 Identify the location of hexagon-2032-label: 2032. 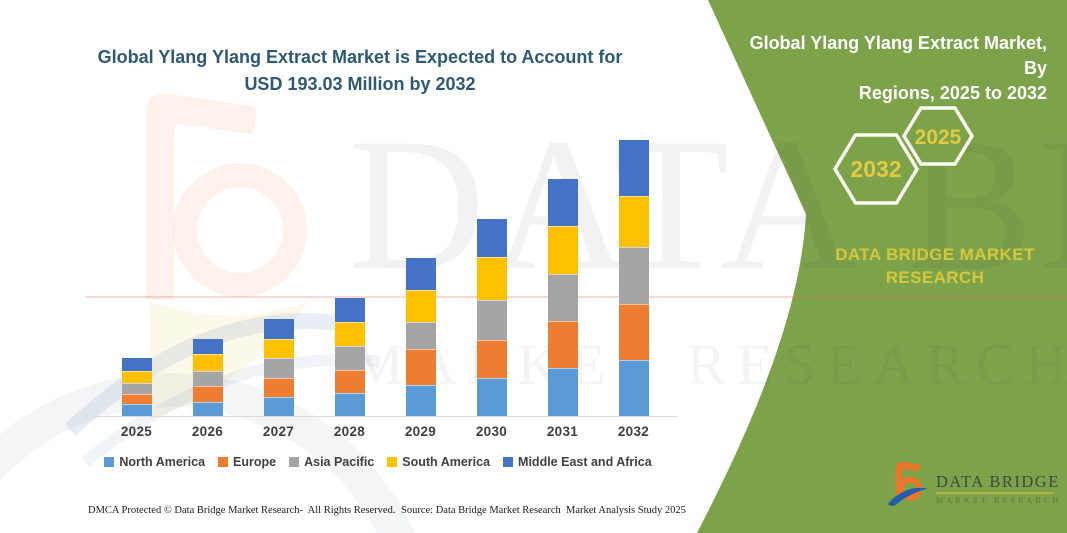
(875, 169).